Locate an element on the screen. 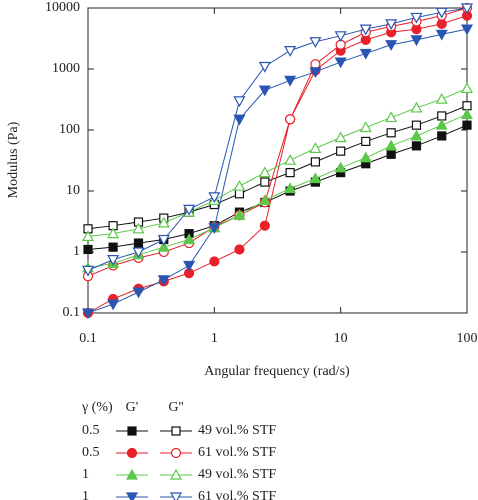 The height and width of the screenshot is (500, 478). x-tick-label: 10 is located at coordinates (341, 338).